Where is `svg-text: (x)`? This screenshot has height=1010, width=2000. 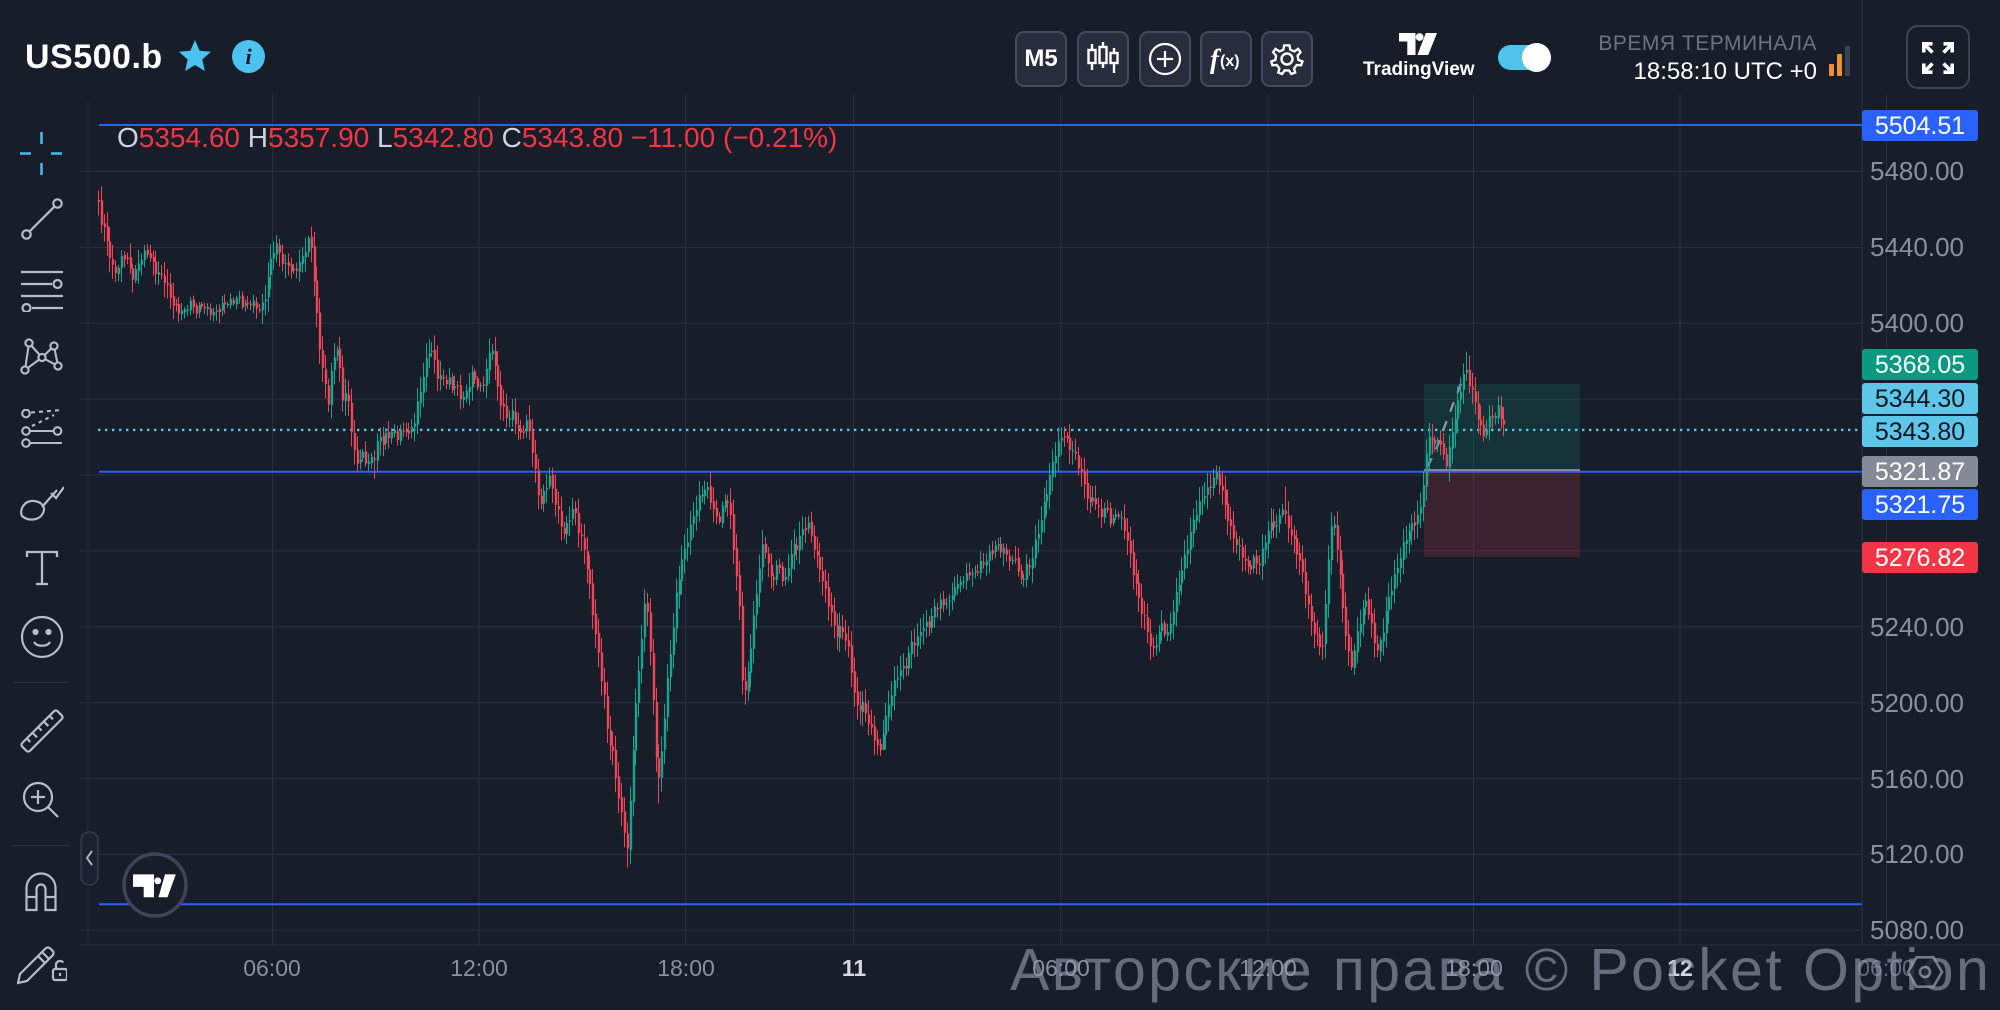
svg-text: (x) is located at coordinates (1230, 61).